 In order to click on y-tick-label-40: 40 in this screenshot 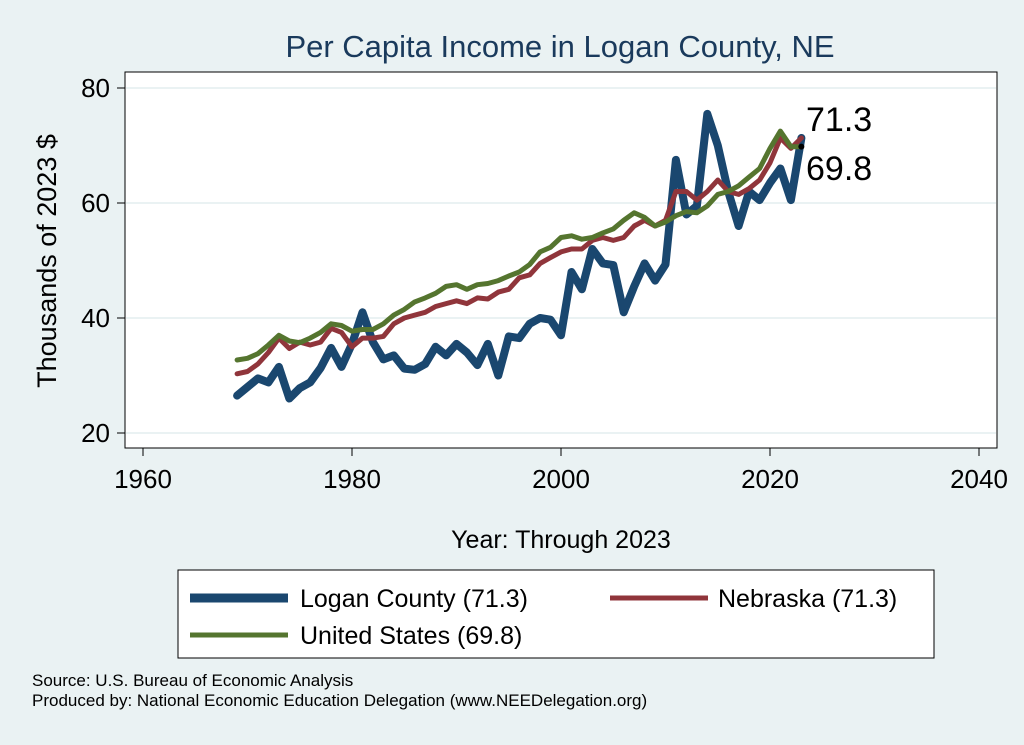, I will do `click(95, 318)`.